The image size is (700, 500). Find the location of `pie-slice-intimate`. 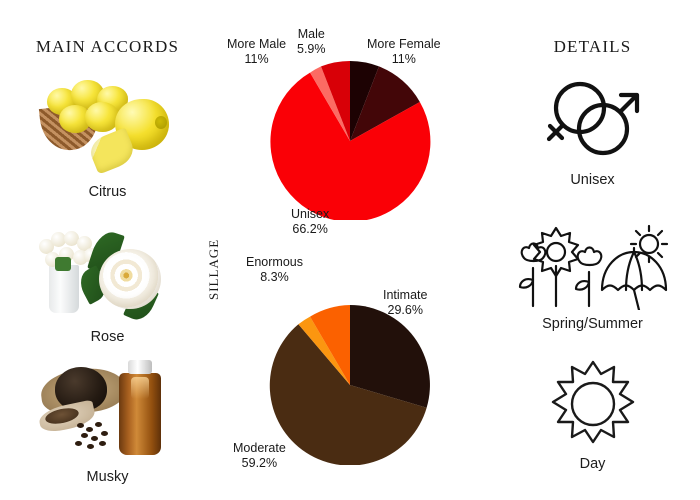

pie-slice-intimate is located at coordinates (390, 356).